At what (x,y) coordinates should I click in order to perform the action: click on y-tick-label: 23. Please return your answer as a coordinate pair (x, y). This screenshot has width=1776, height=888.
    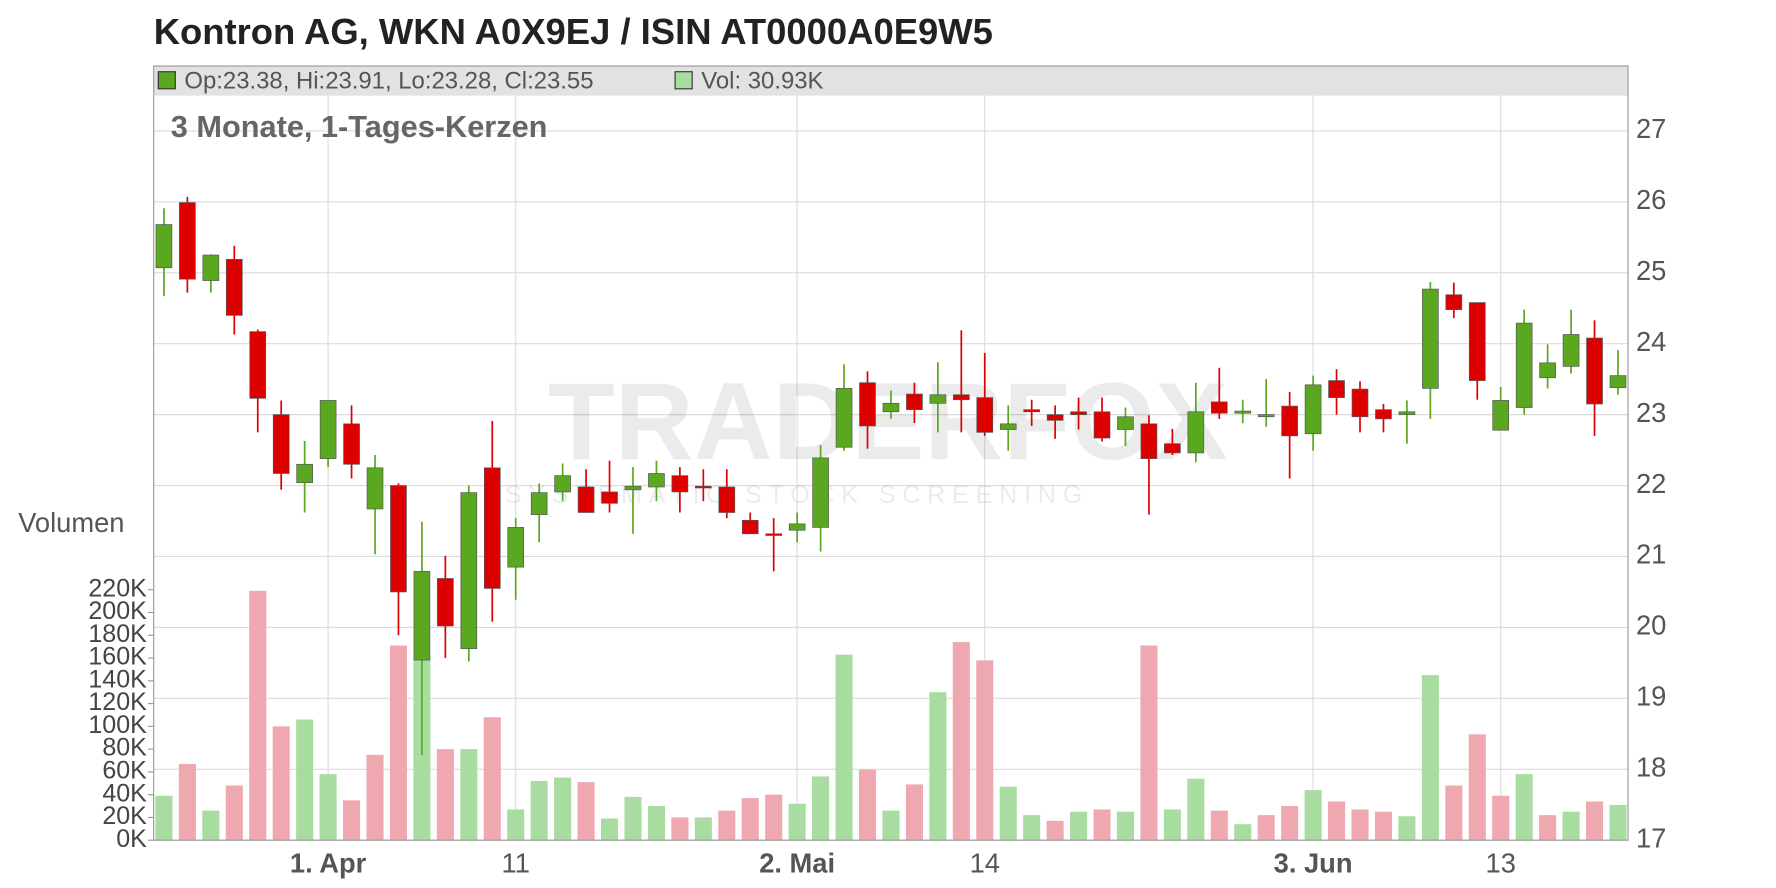
    Looking at the image, I should click on (1651, 412).